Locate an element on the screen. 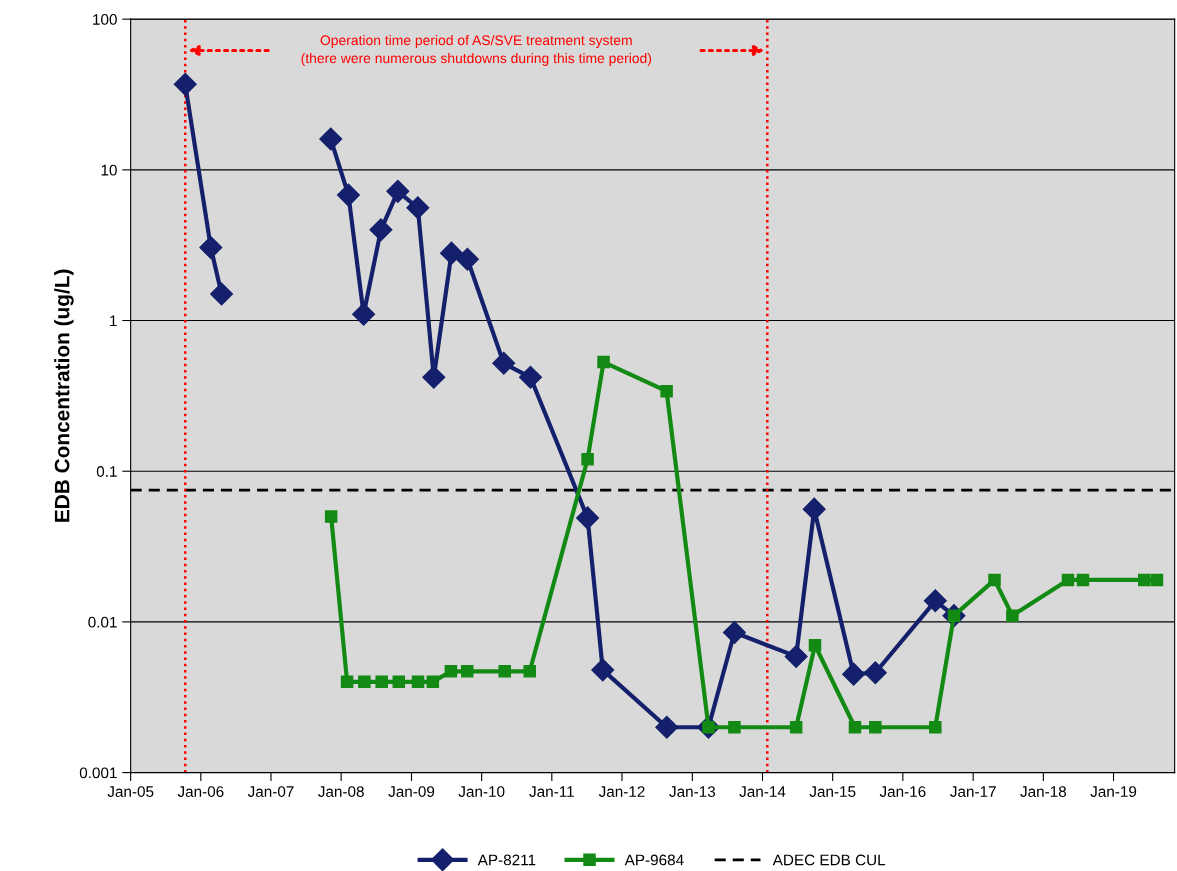 The width and height of the screenshot is (1177, 871). x-tick-label: Jan-19 is located at coordinates (1113, 791).